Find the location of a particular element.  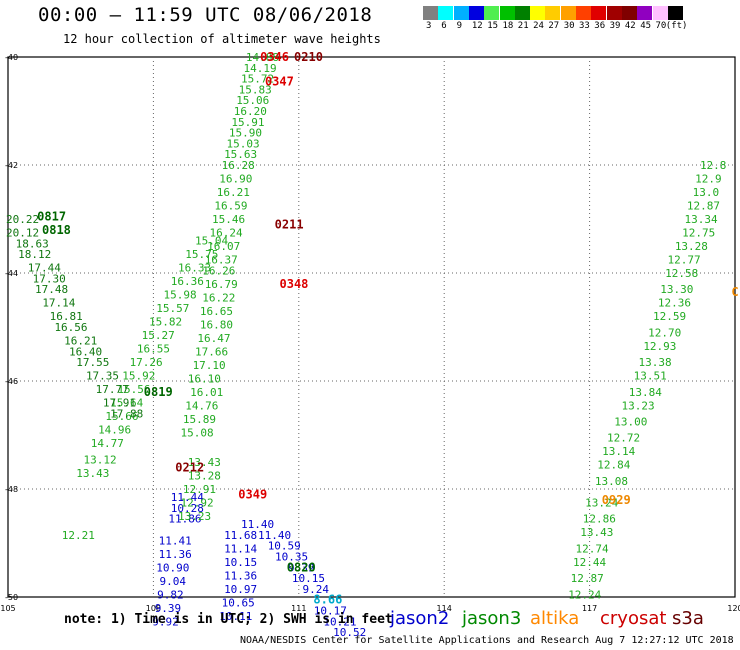

data-point-label: 17.55 is located at coordinates (92, 362).